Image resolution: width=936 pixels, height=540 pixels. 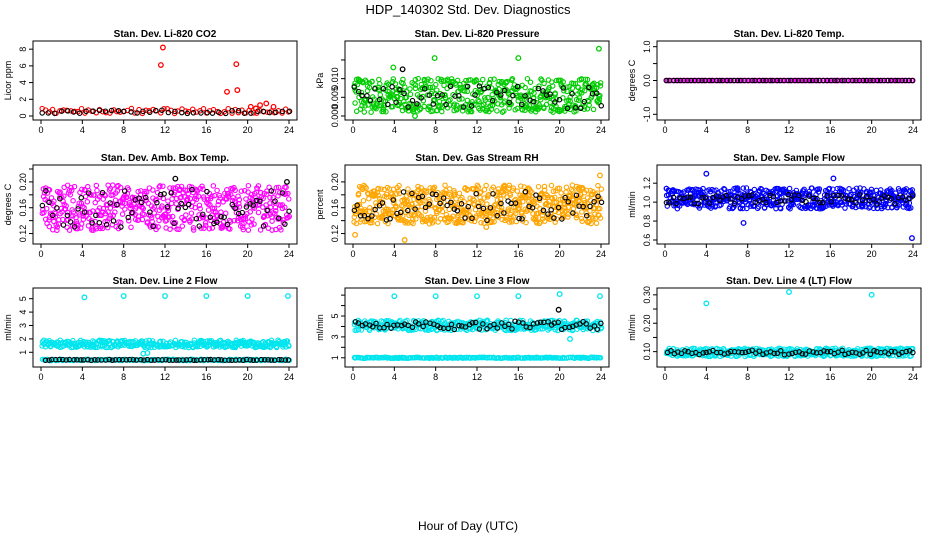 I want to click on y-tick-label: 5, so click(x=23, y=298).